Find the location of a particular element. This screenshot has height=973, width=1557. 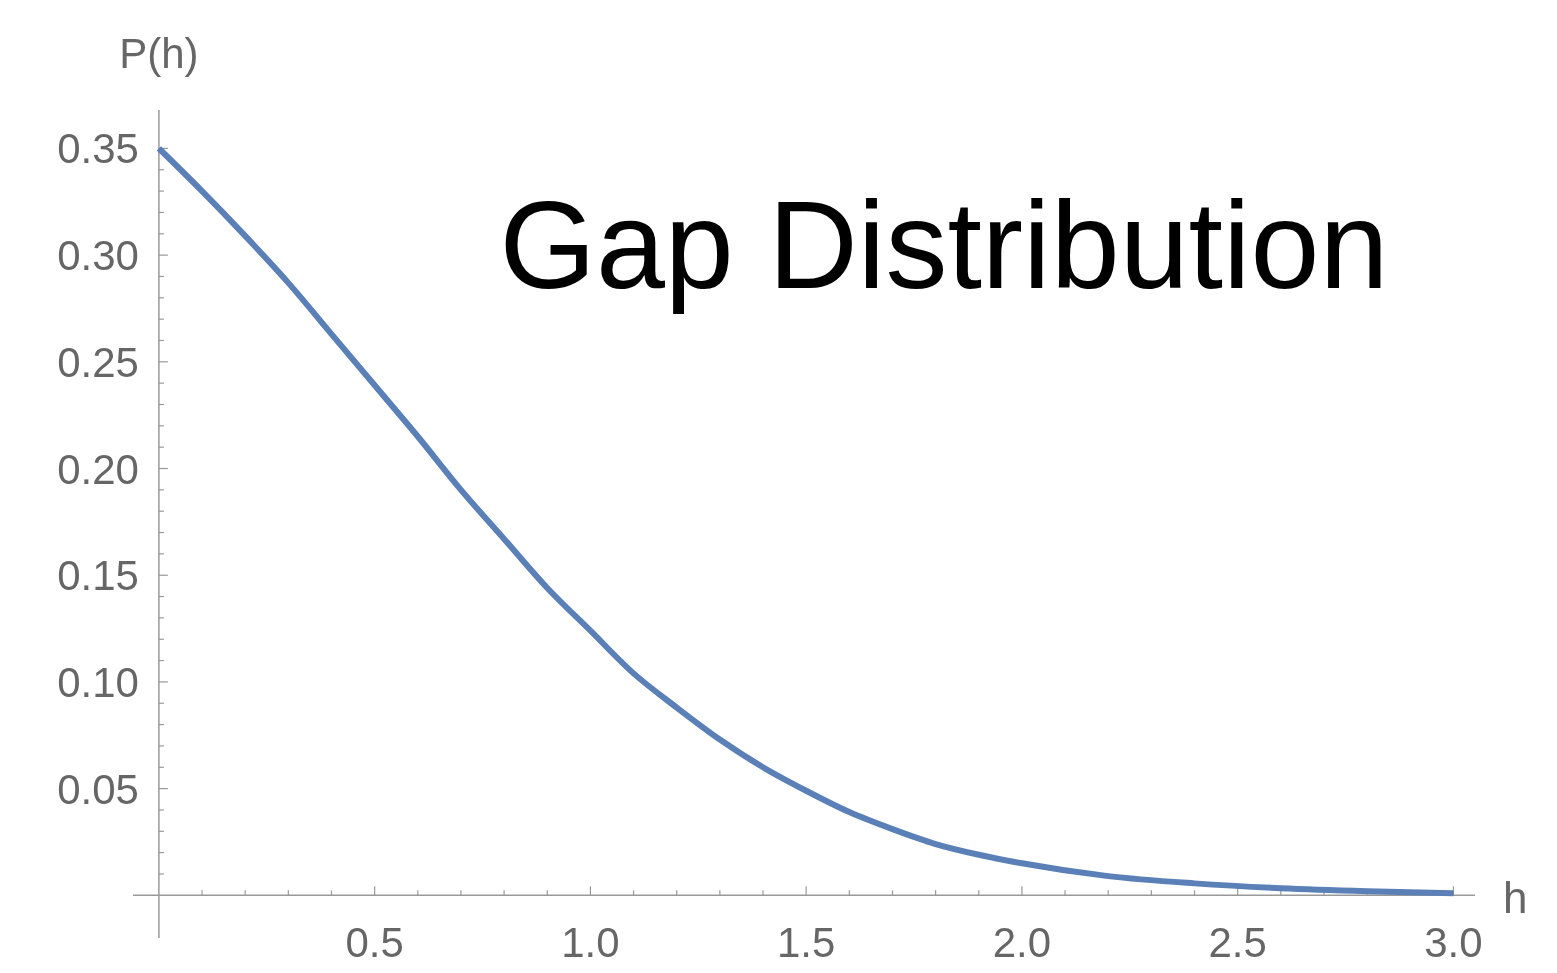

x-axis-title: h is located at coordinates (1515, 898).